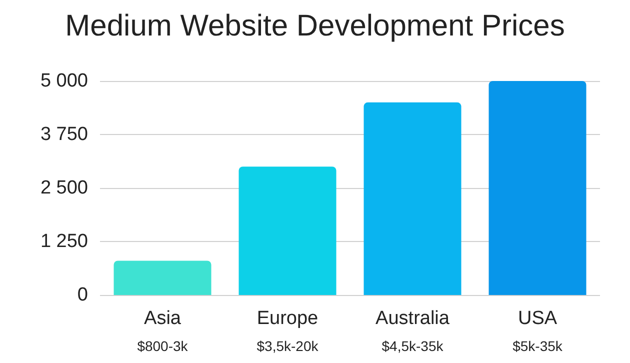 The height and width of the screenshot is (363, 630). What do you see at coordinates (288, 346) in the screenshot?
I see `text: $3,5k-20k` at bounding box center [288, 346].